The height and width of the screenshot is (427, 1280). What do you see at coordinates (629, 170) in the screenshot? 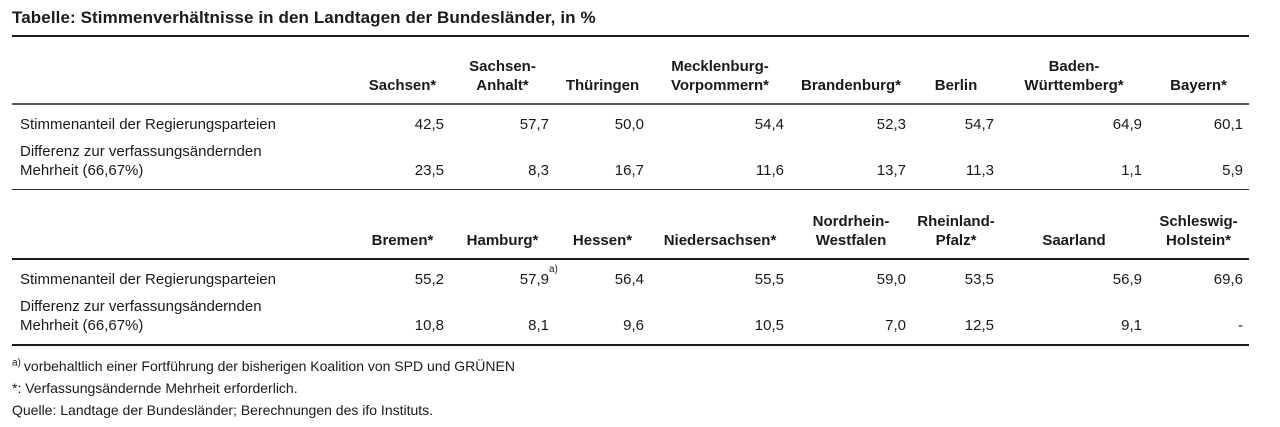
I see `value-cell: 16,7` at bounding box center [629, 170].